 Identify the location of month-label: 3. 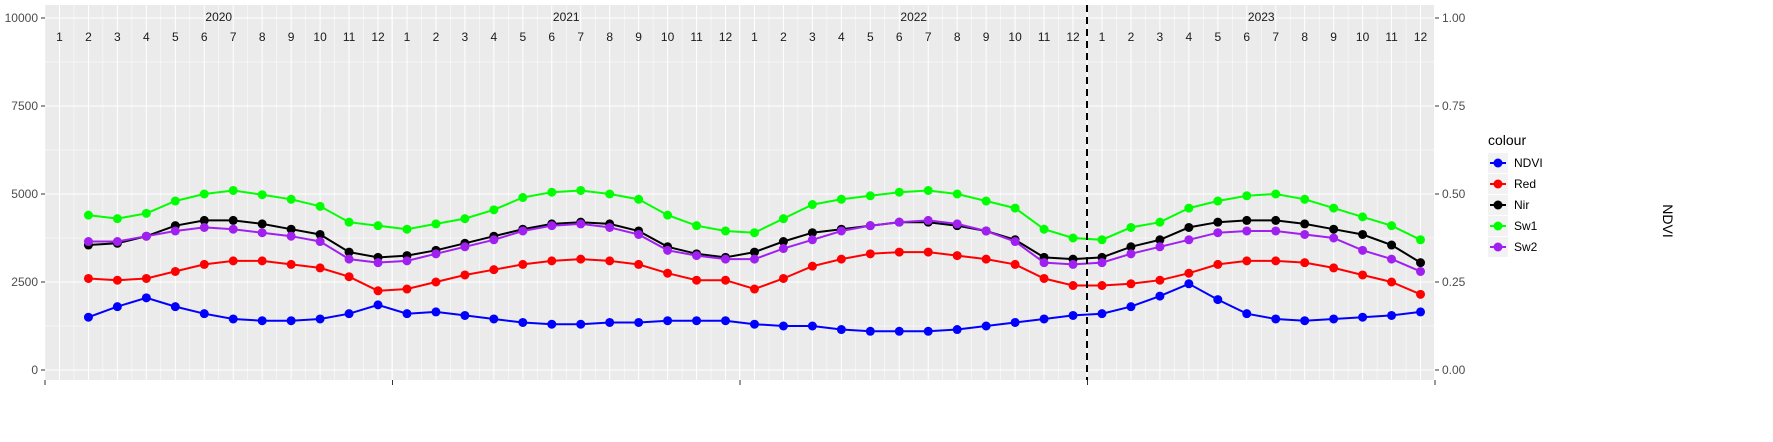
(812, 37).